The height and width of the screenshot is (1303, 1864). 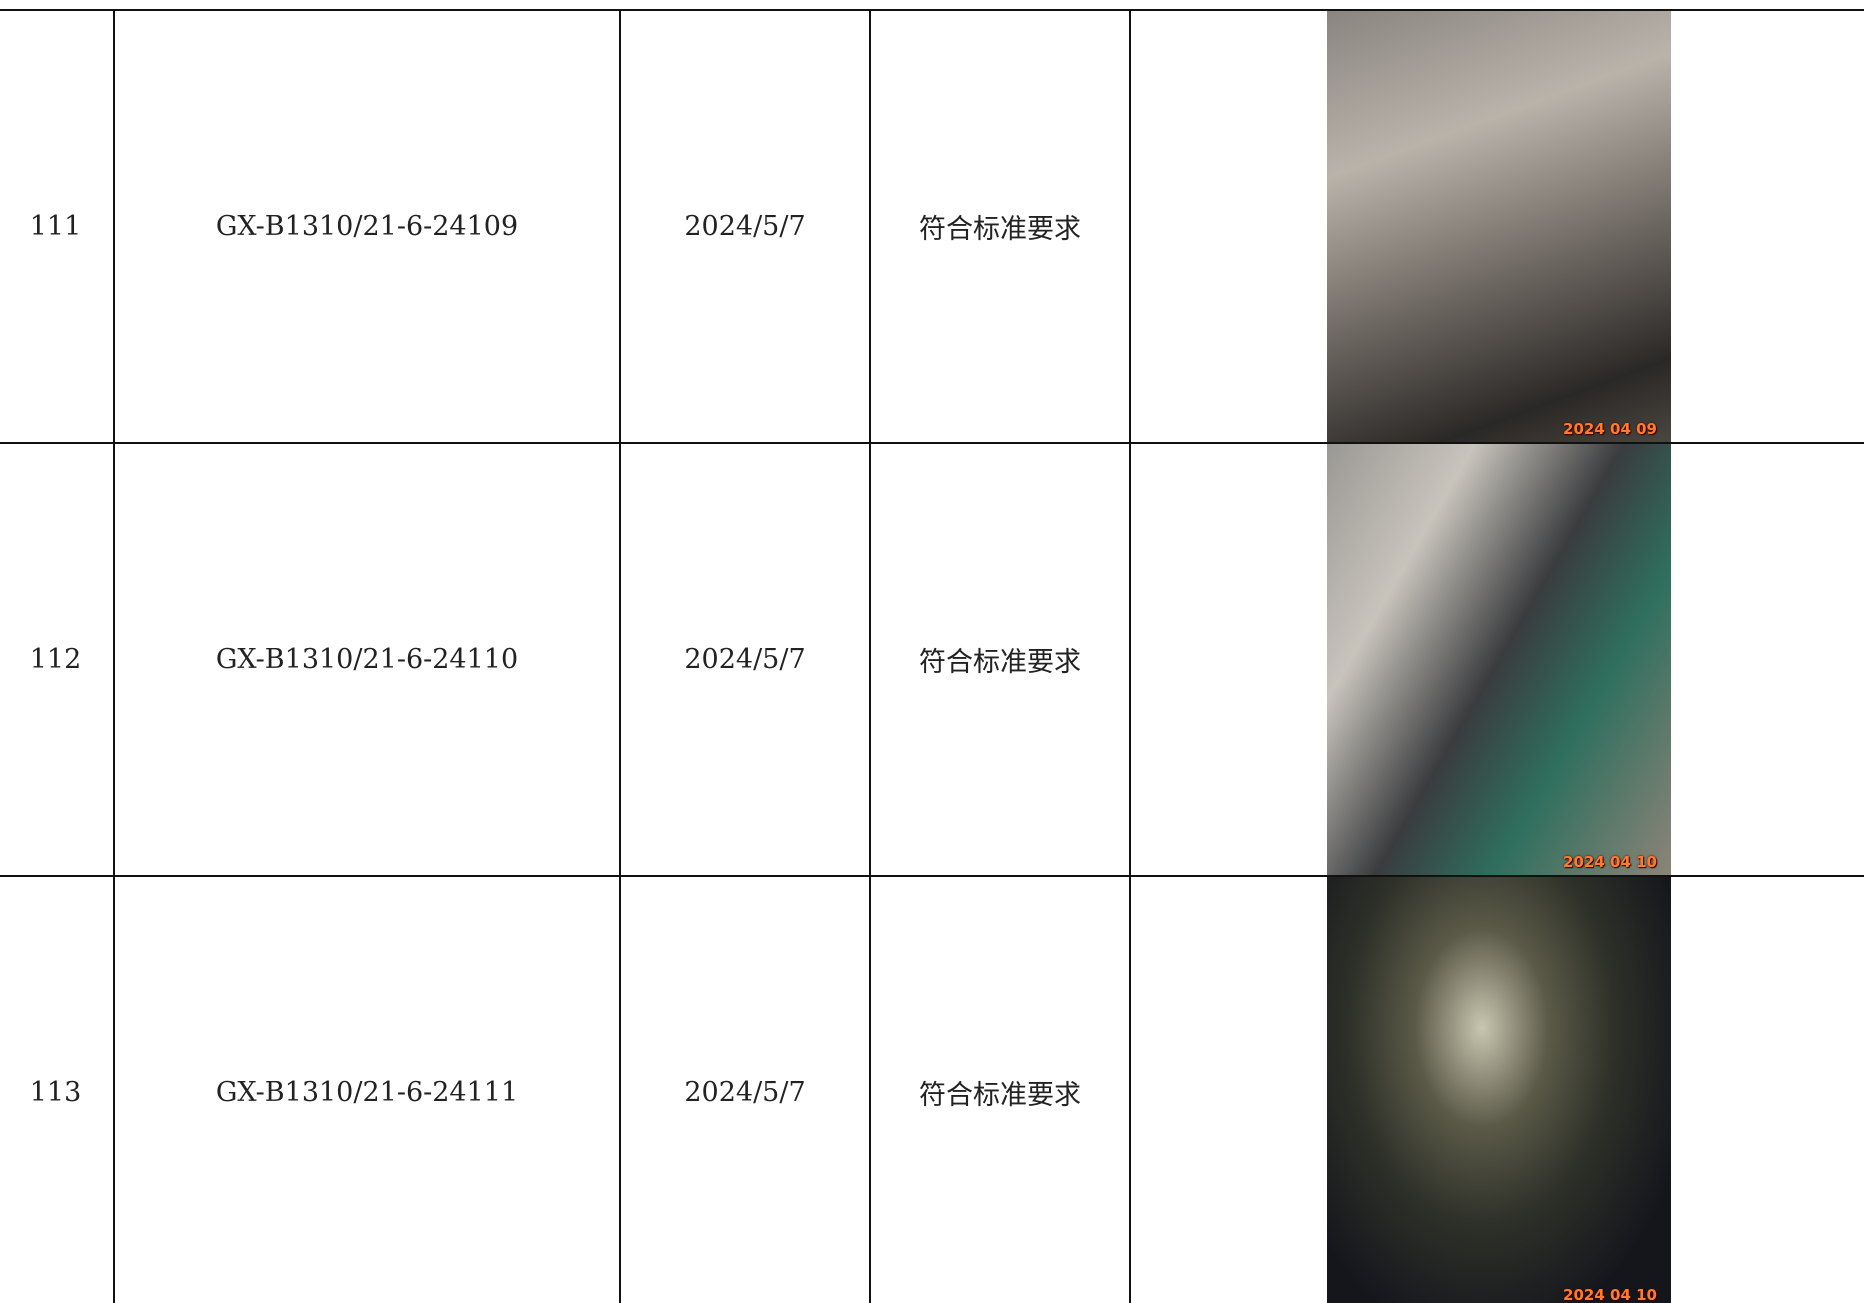 I want to click on row-number: 112, so click(x=55, y=659).